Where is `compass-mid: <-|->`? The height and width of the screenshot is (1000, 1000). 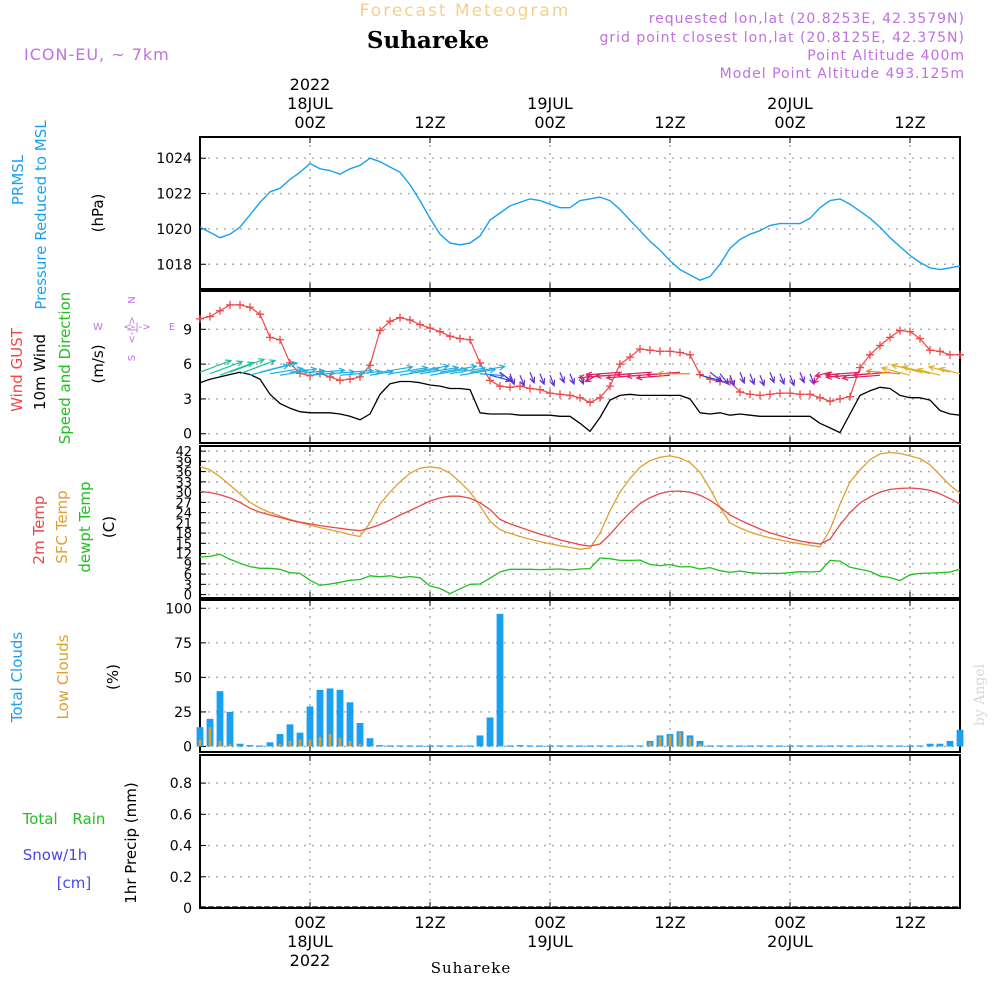
compass-mid: <-|-> is located at coordinates (136, 327).